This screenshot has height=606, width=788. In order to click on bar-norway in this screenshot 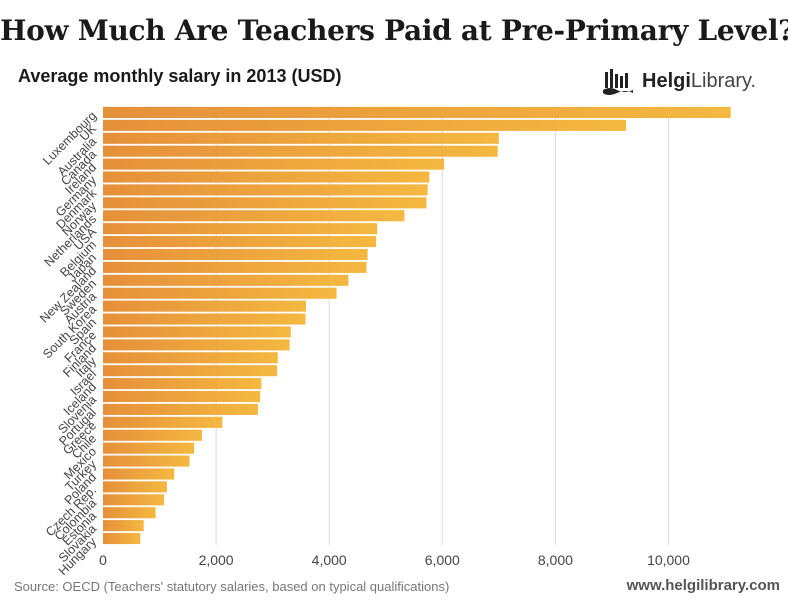, I will do `click(265, 203)`.